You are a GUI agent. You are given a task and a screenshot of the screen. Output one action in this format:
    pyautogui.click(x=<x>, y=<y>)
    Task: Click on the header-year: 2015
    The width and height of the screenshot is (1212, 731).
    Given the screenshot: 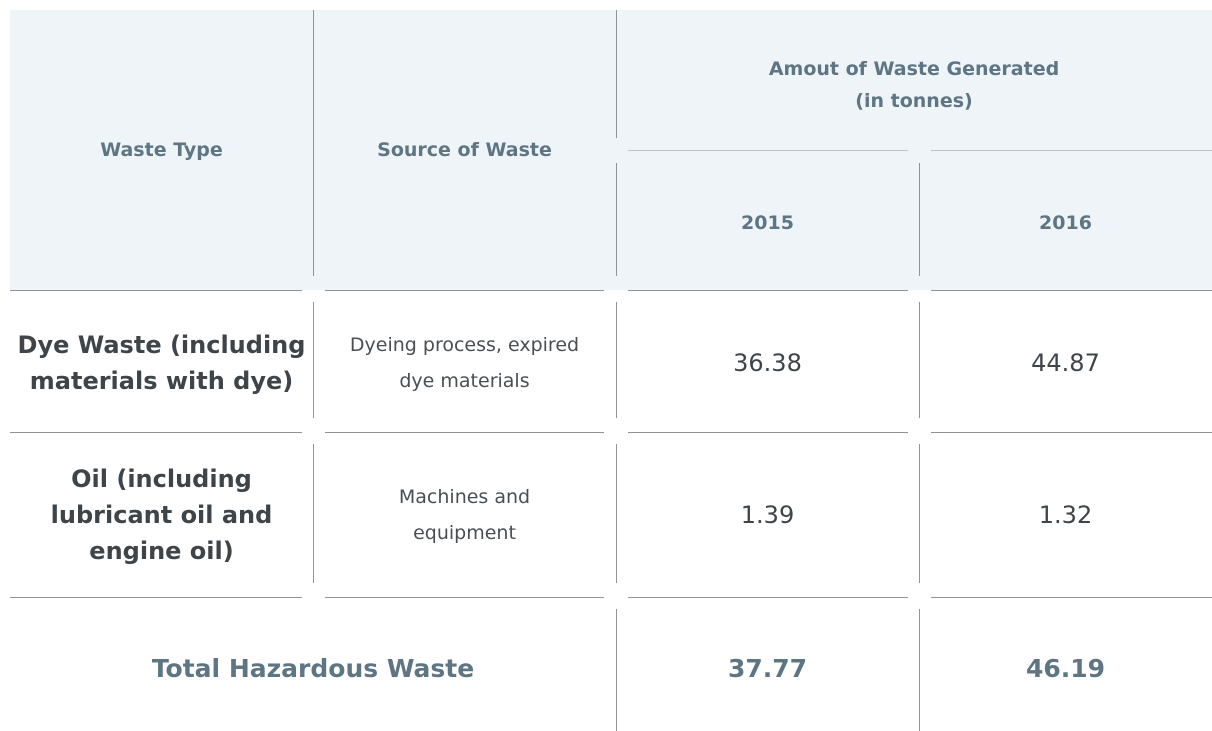 What is the action you would take?
    pyautogui.click(x=767, y=222)
    